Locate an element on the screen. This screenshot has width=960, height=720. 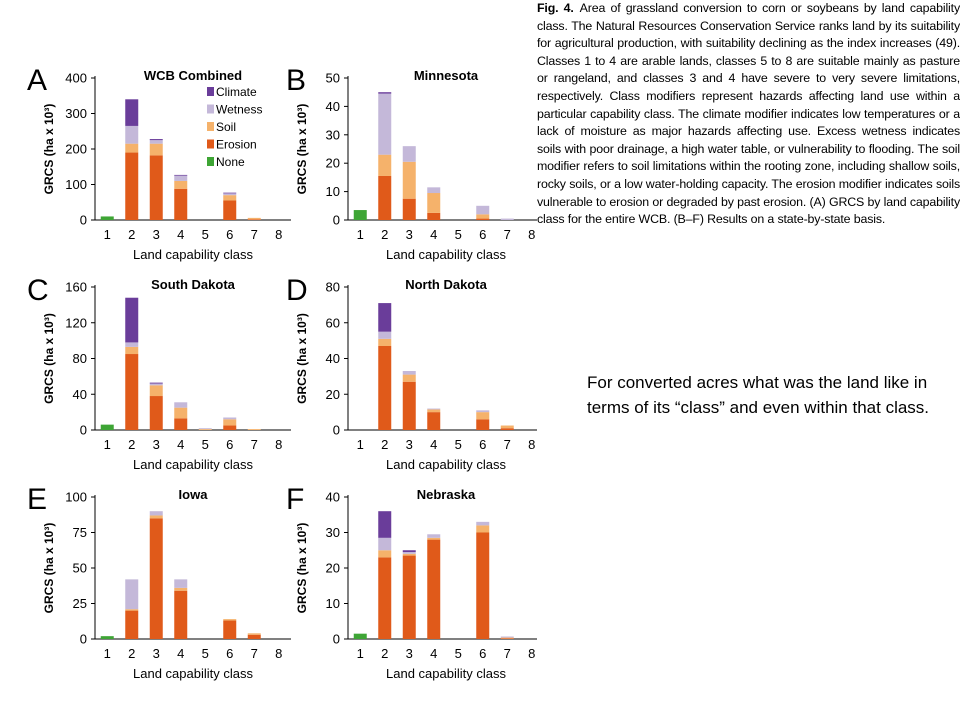
legend-label: Climate is located at coordinates (236, 92).